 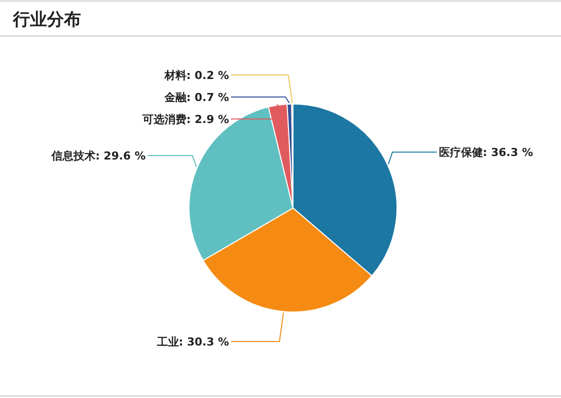 What do you see at coordinates (192, 341) in the screenshot?
I see `slice-label: 工业: 30.3 %` at bounding box center [192, 341].